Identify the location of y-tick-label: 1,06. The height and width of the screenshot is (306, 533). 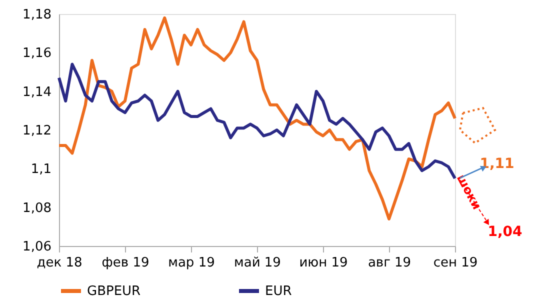
(37, 247).